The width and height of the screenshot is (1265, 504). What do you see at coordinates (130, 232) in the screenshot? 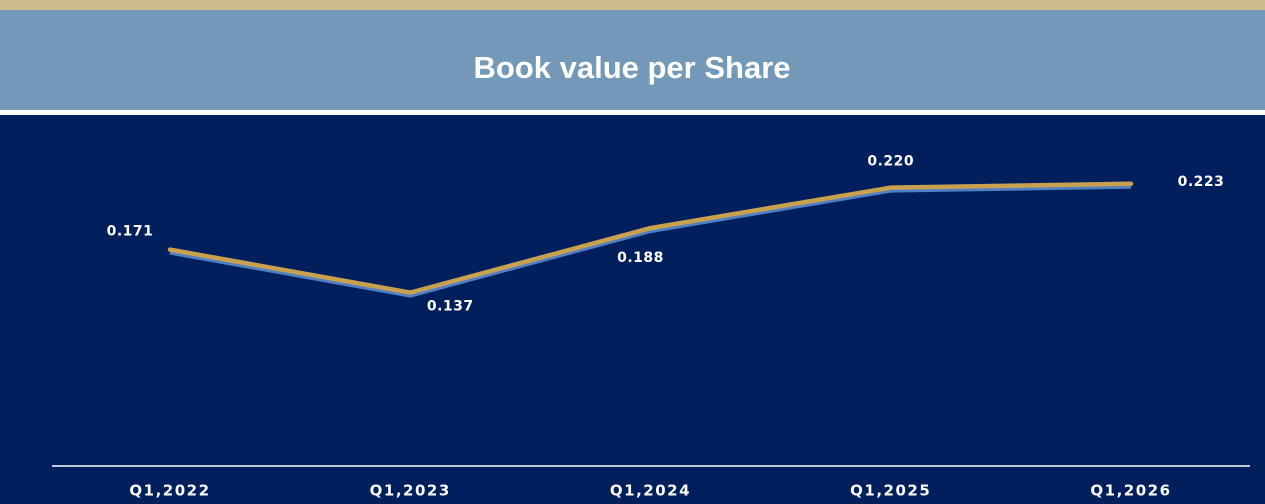
I see `value-label: 0.171` at bounding box center [130, 232].